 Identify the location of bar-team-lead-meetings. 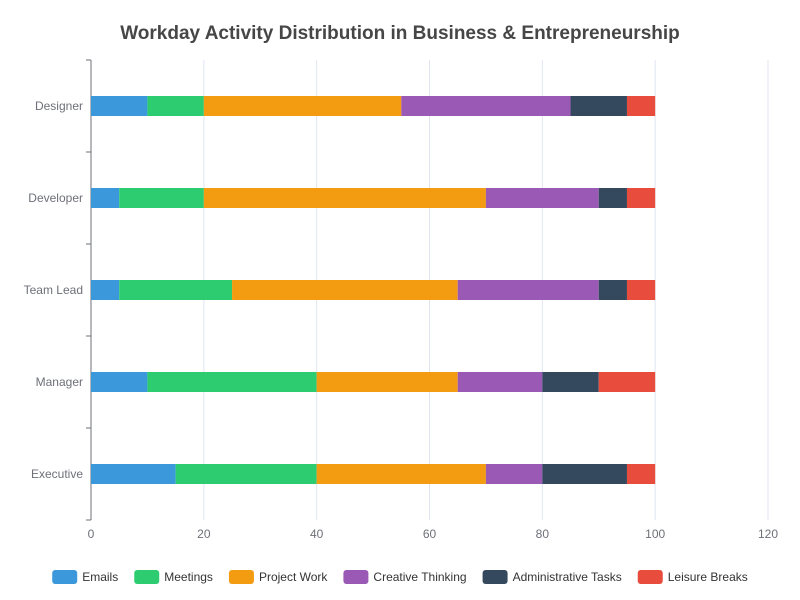
(176, 290).